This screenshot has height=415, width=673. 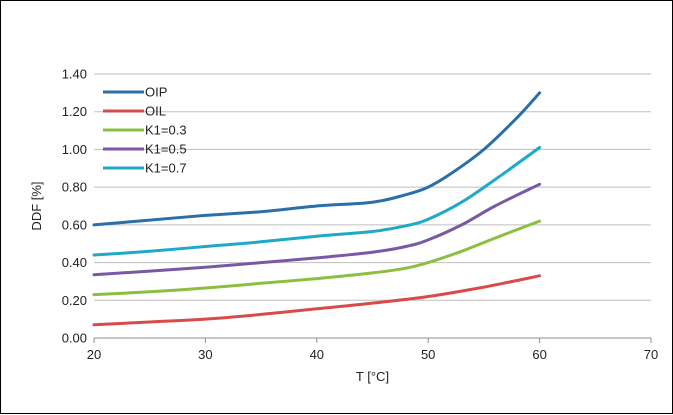 What do you see at coordinates (155, 111) in the screenshot?
I see `legend-label: OIL` at bounding box center [155, 111].